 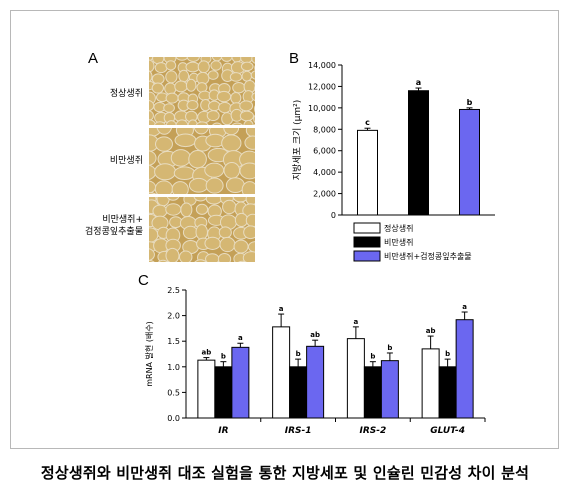 What do you see at coordinates (173, 341) in the screenshot?
I see `chart-c-y-tick-label: 1.5` at bounding box center [173, 341].